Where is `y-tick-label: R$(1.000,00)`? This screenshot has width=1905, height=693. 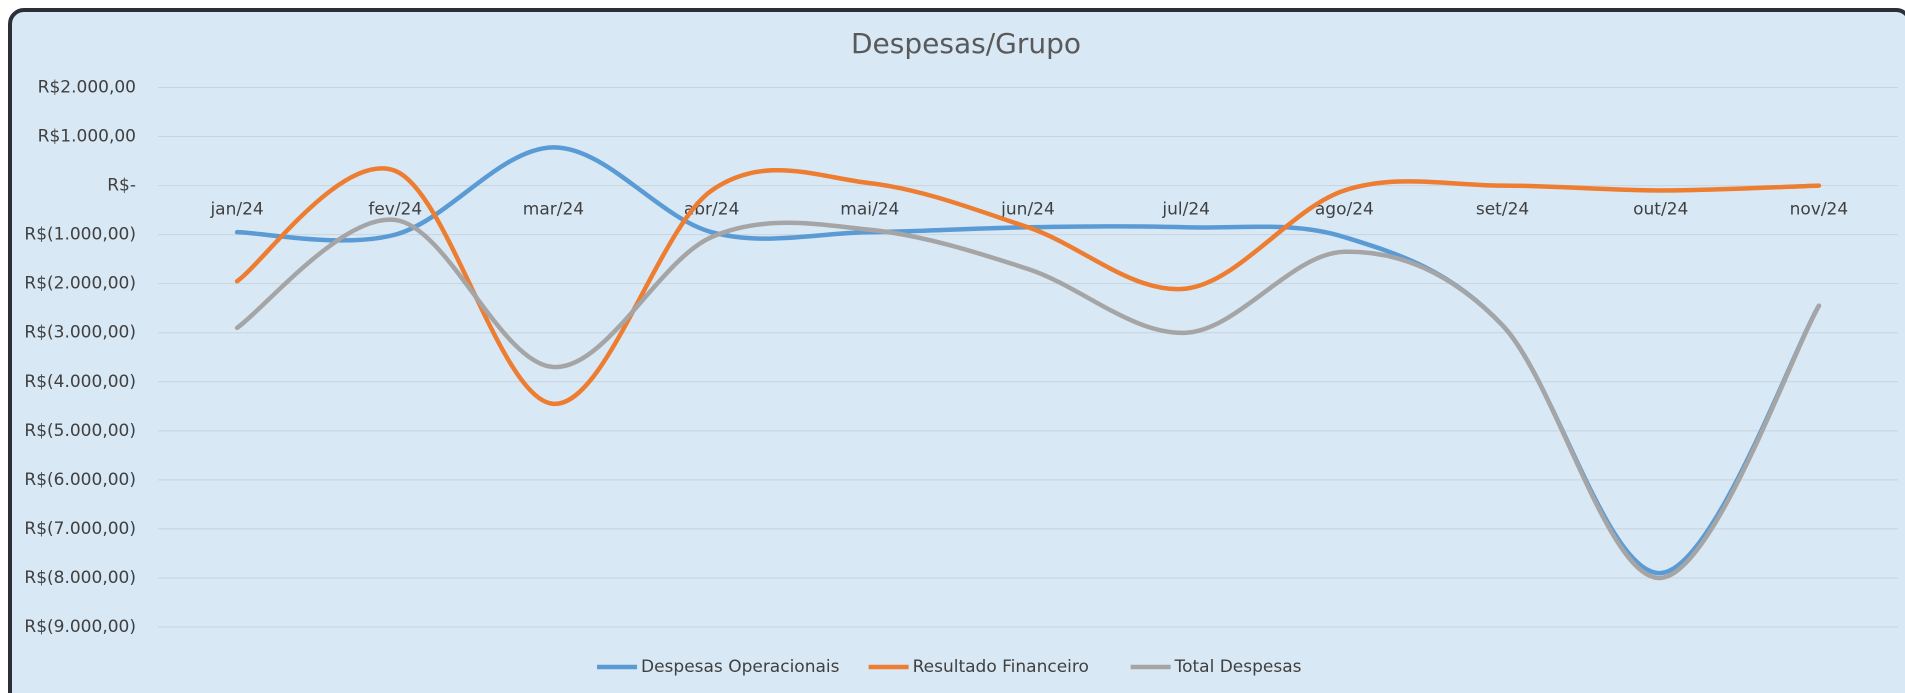
y-tick-label: R$(1.000,00) is located at coordinates (80, 235).